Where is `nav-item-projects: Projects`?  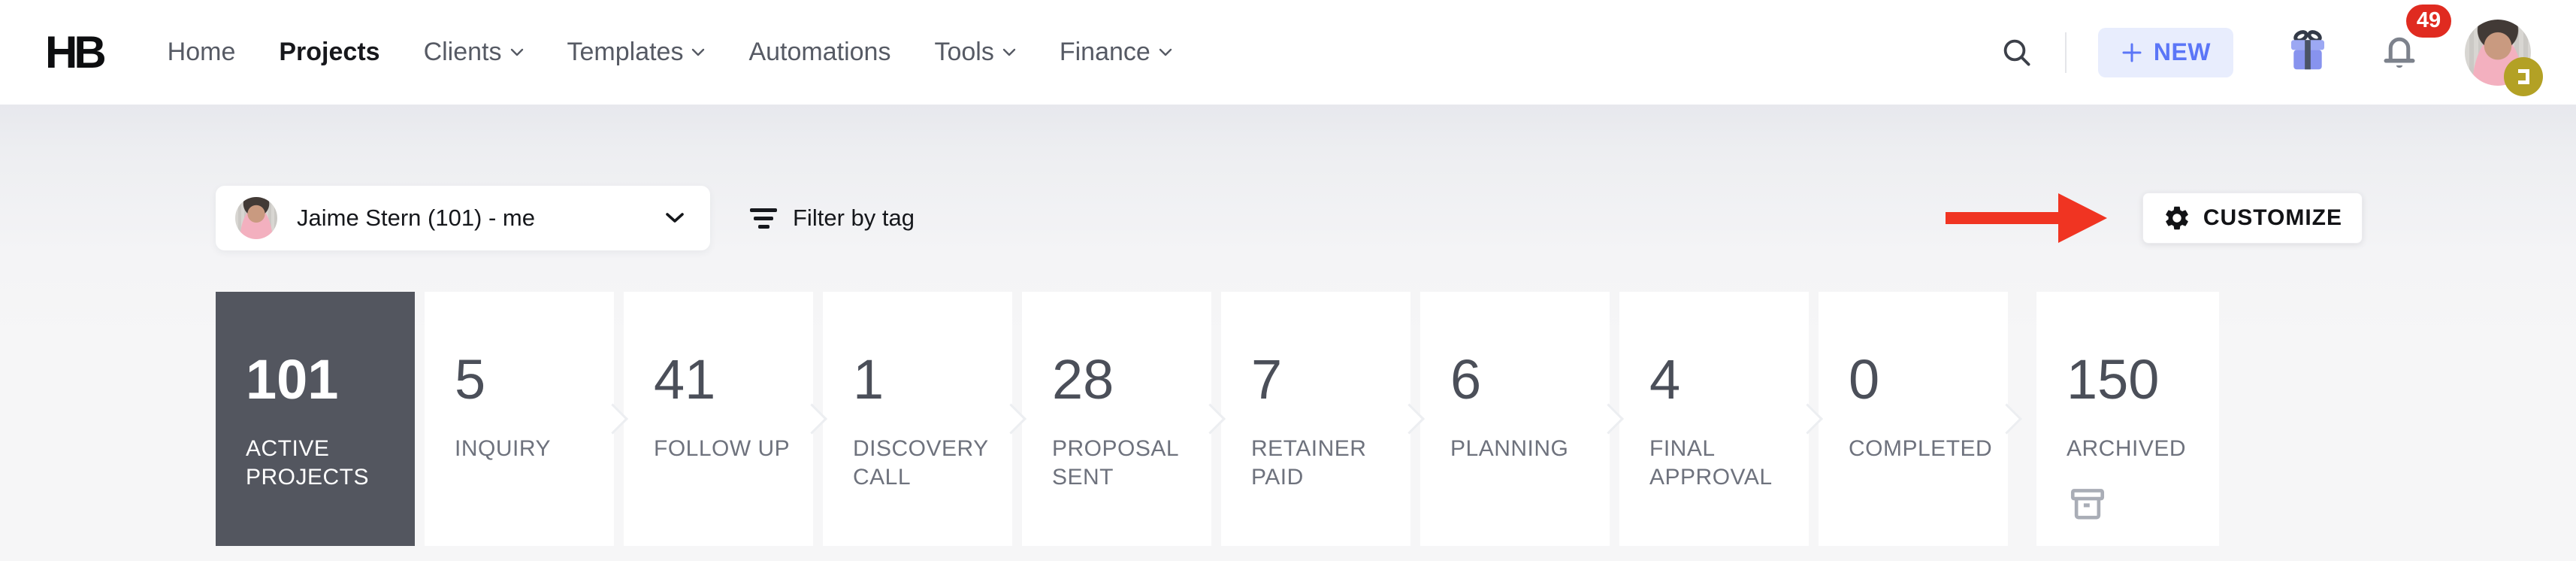 nav-item-projects: Projects is located at coordinates (329, 52).